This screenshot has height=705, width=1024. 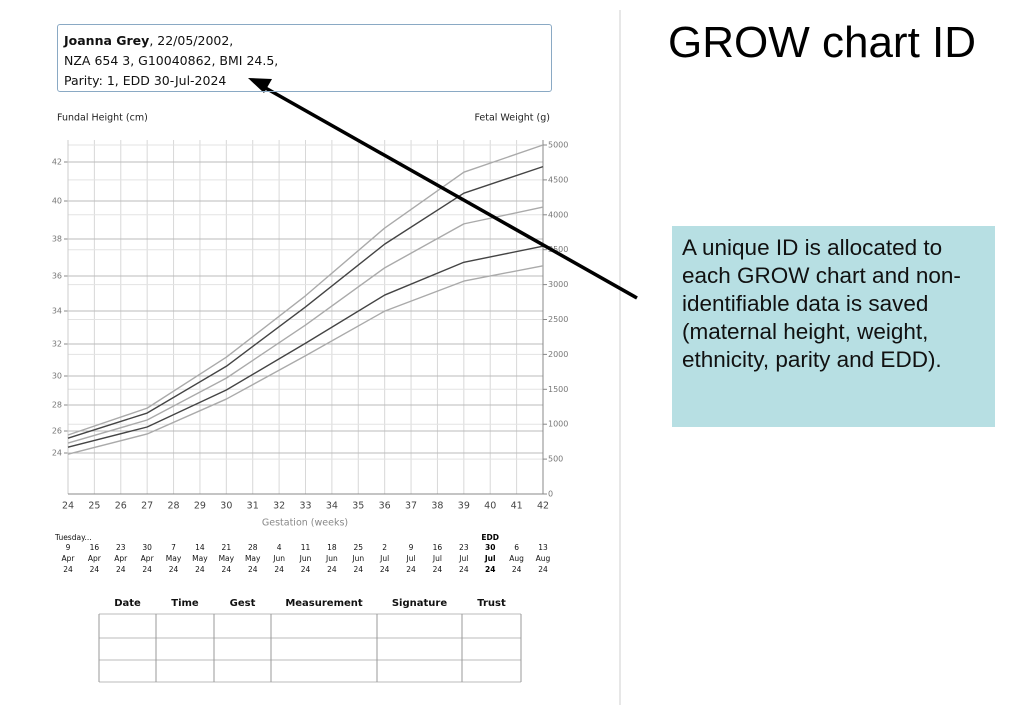 I want to click on slide-title: GROW chart ID, so click(x=822, y=42).